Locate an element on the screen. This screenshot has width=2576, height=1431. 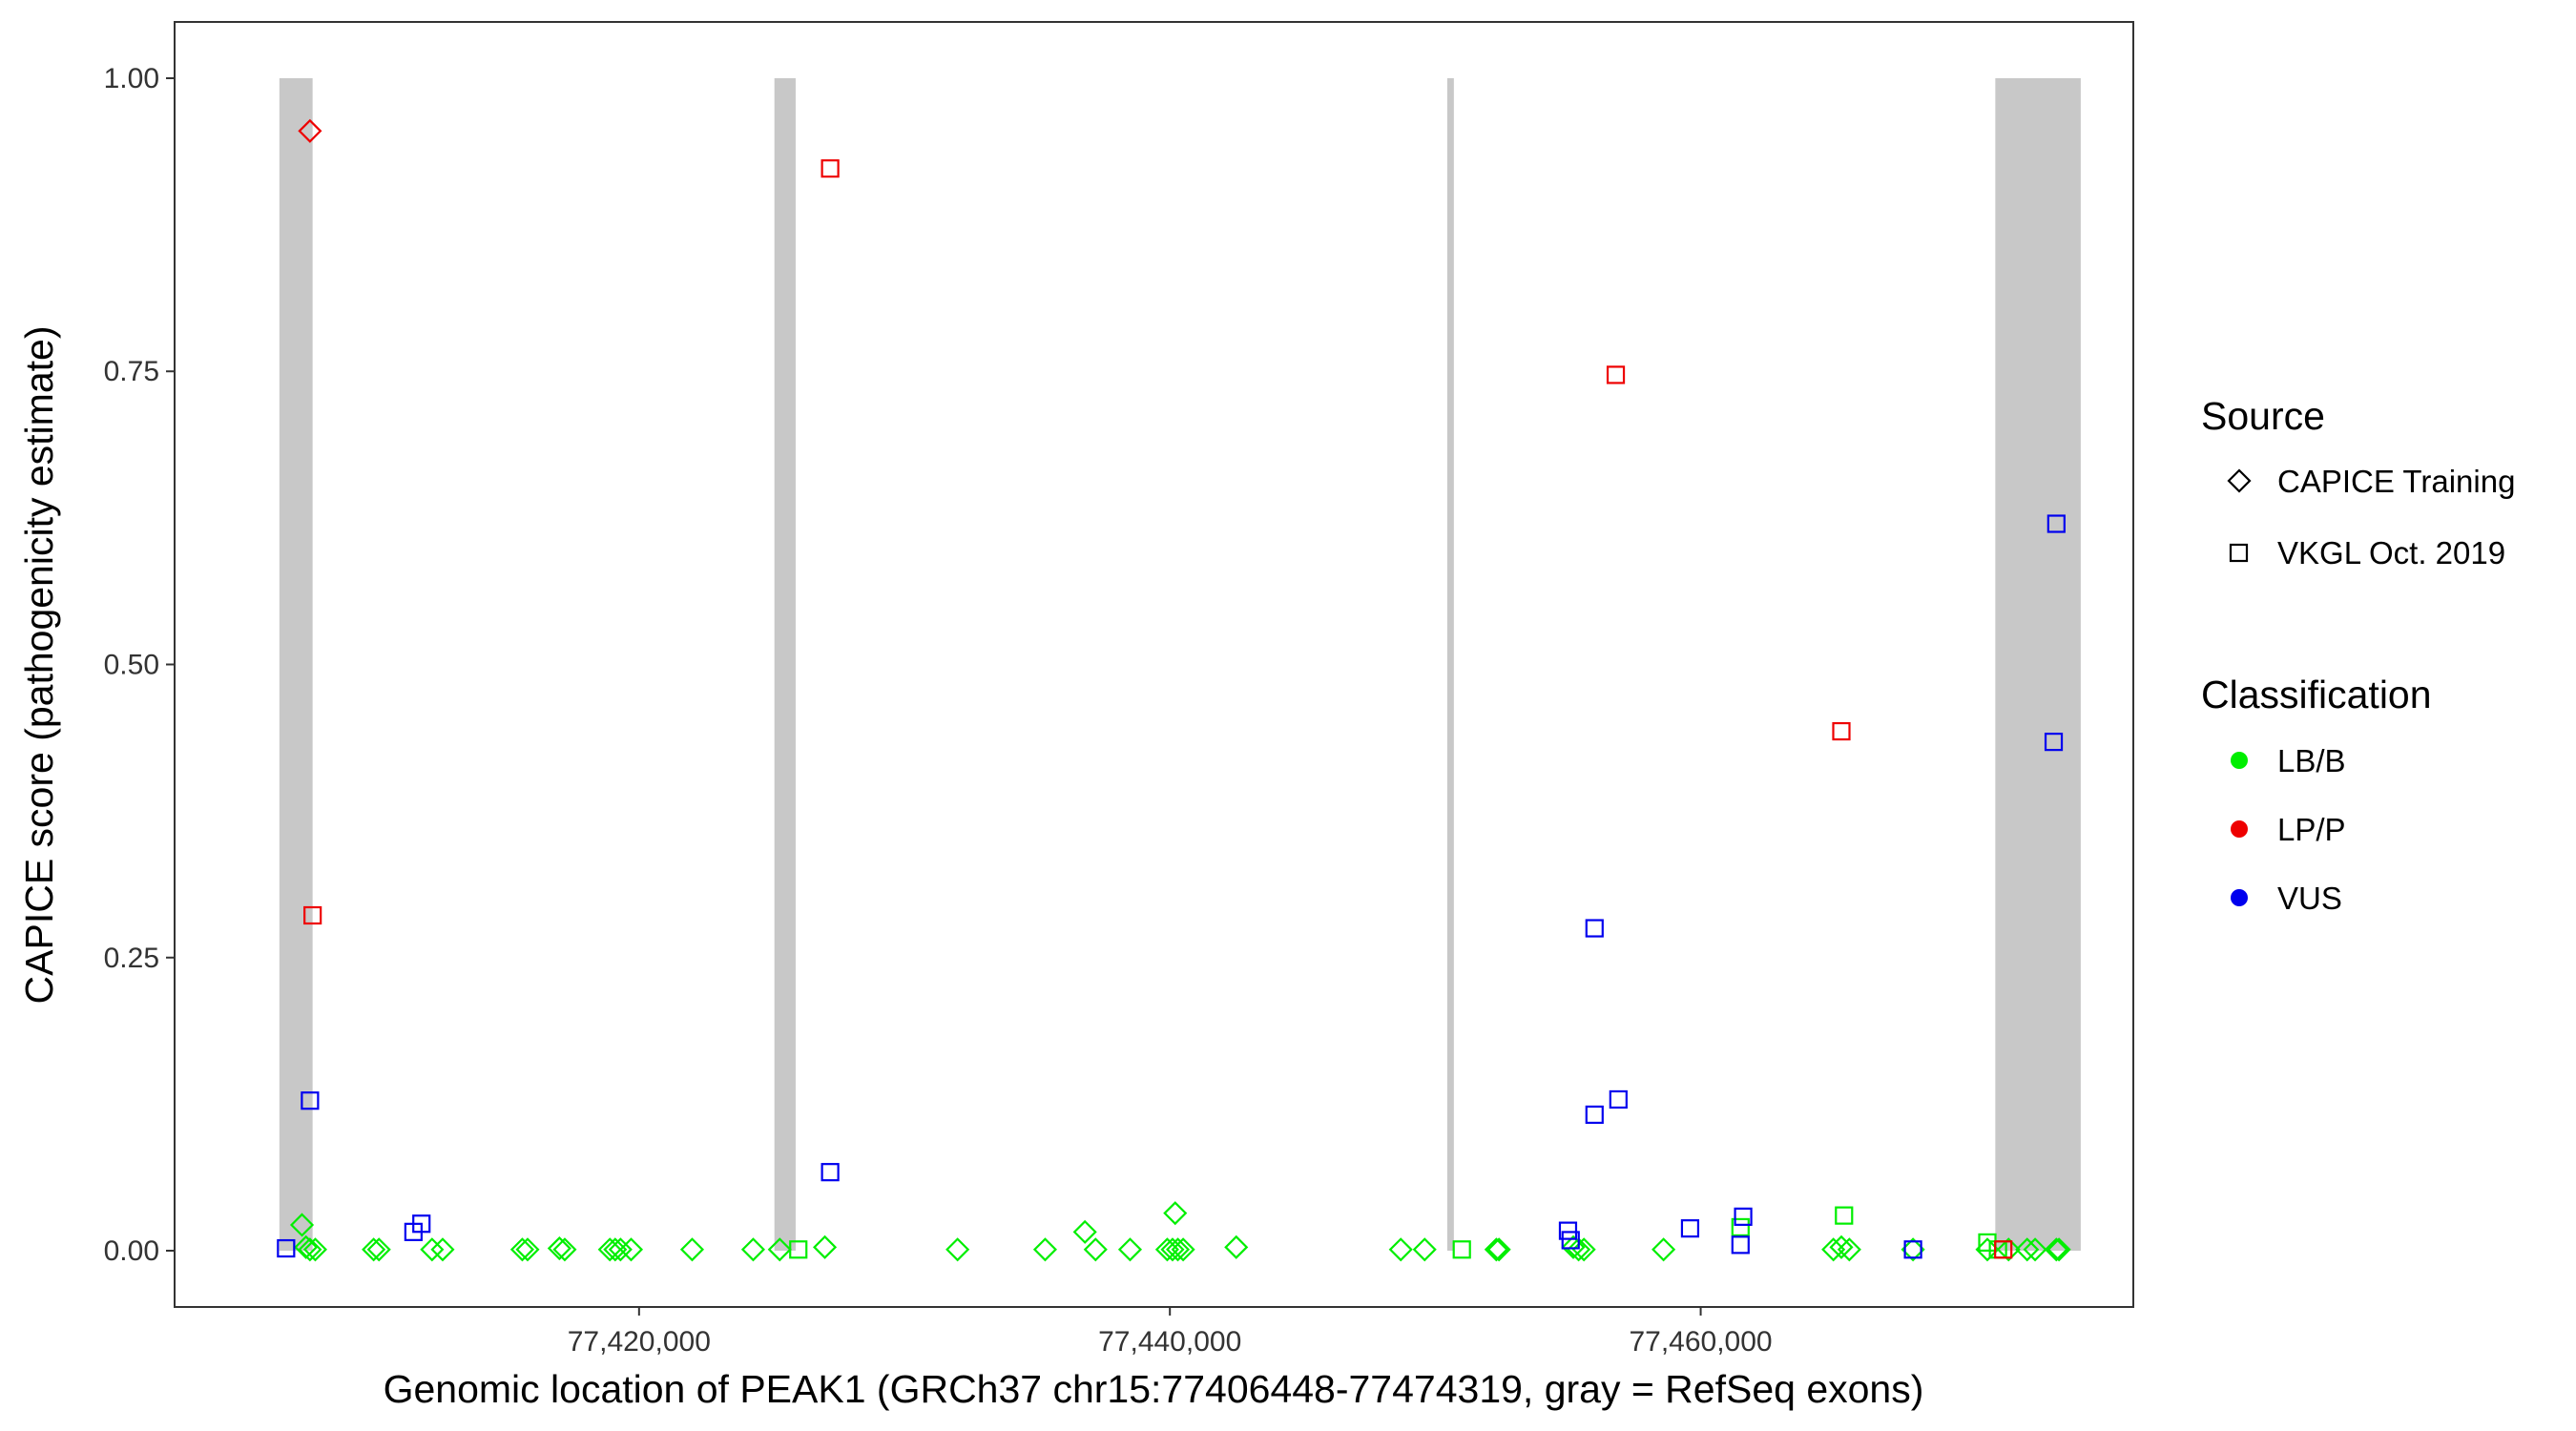
legend-item-vkgl: VKGL Oct. 2019 is located at coordinates (2391, 552).